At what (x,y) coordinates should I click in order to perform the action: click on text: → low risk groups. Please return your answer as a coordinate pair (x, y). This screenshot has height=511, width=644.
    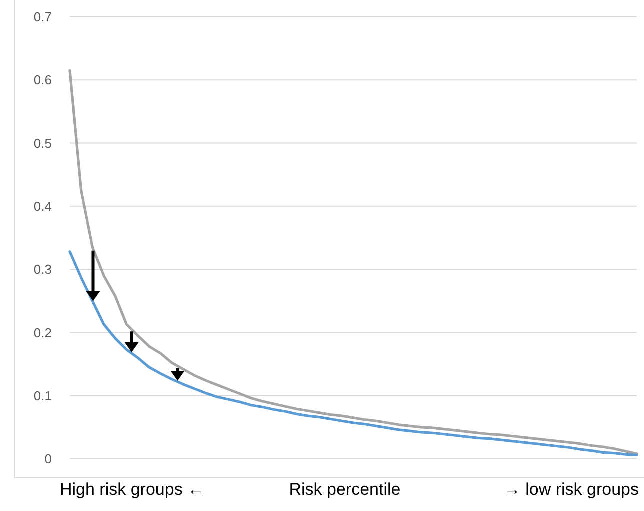
    Looking at the image, I should click on (571, 489).